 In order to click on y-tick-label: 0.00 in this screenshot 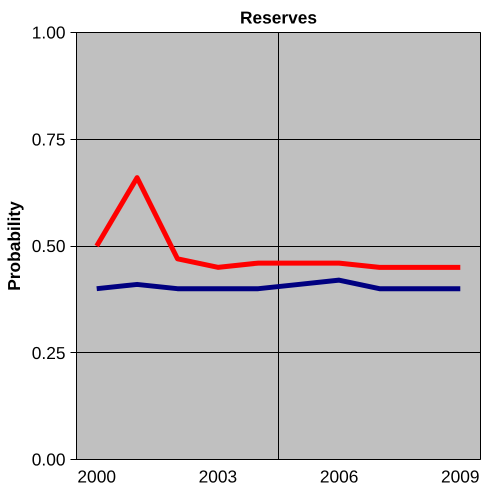, I will do `click(49, 460)`.